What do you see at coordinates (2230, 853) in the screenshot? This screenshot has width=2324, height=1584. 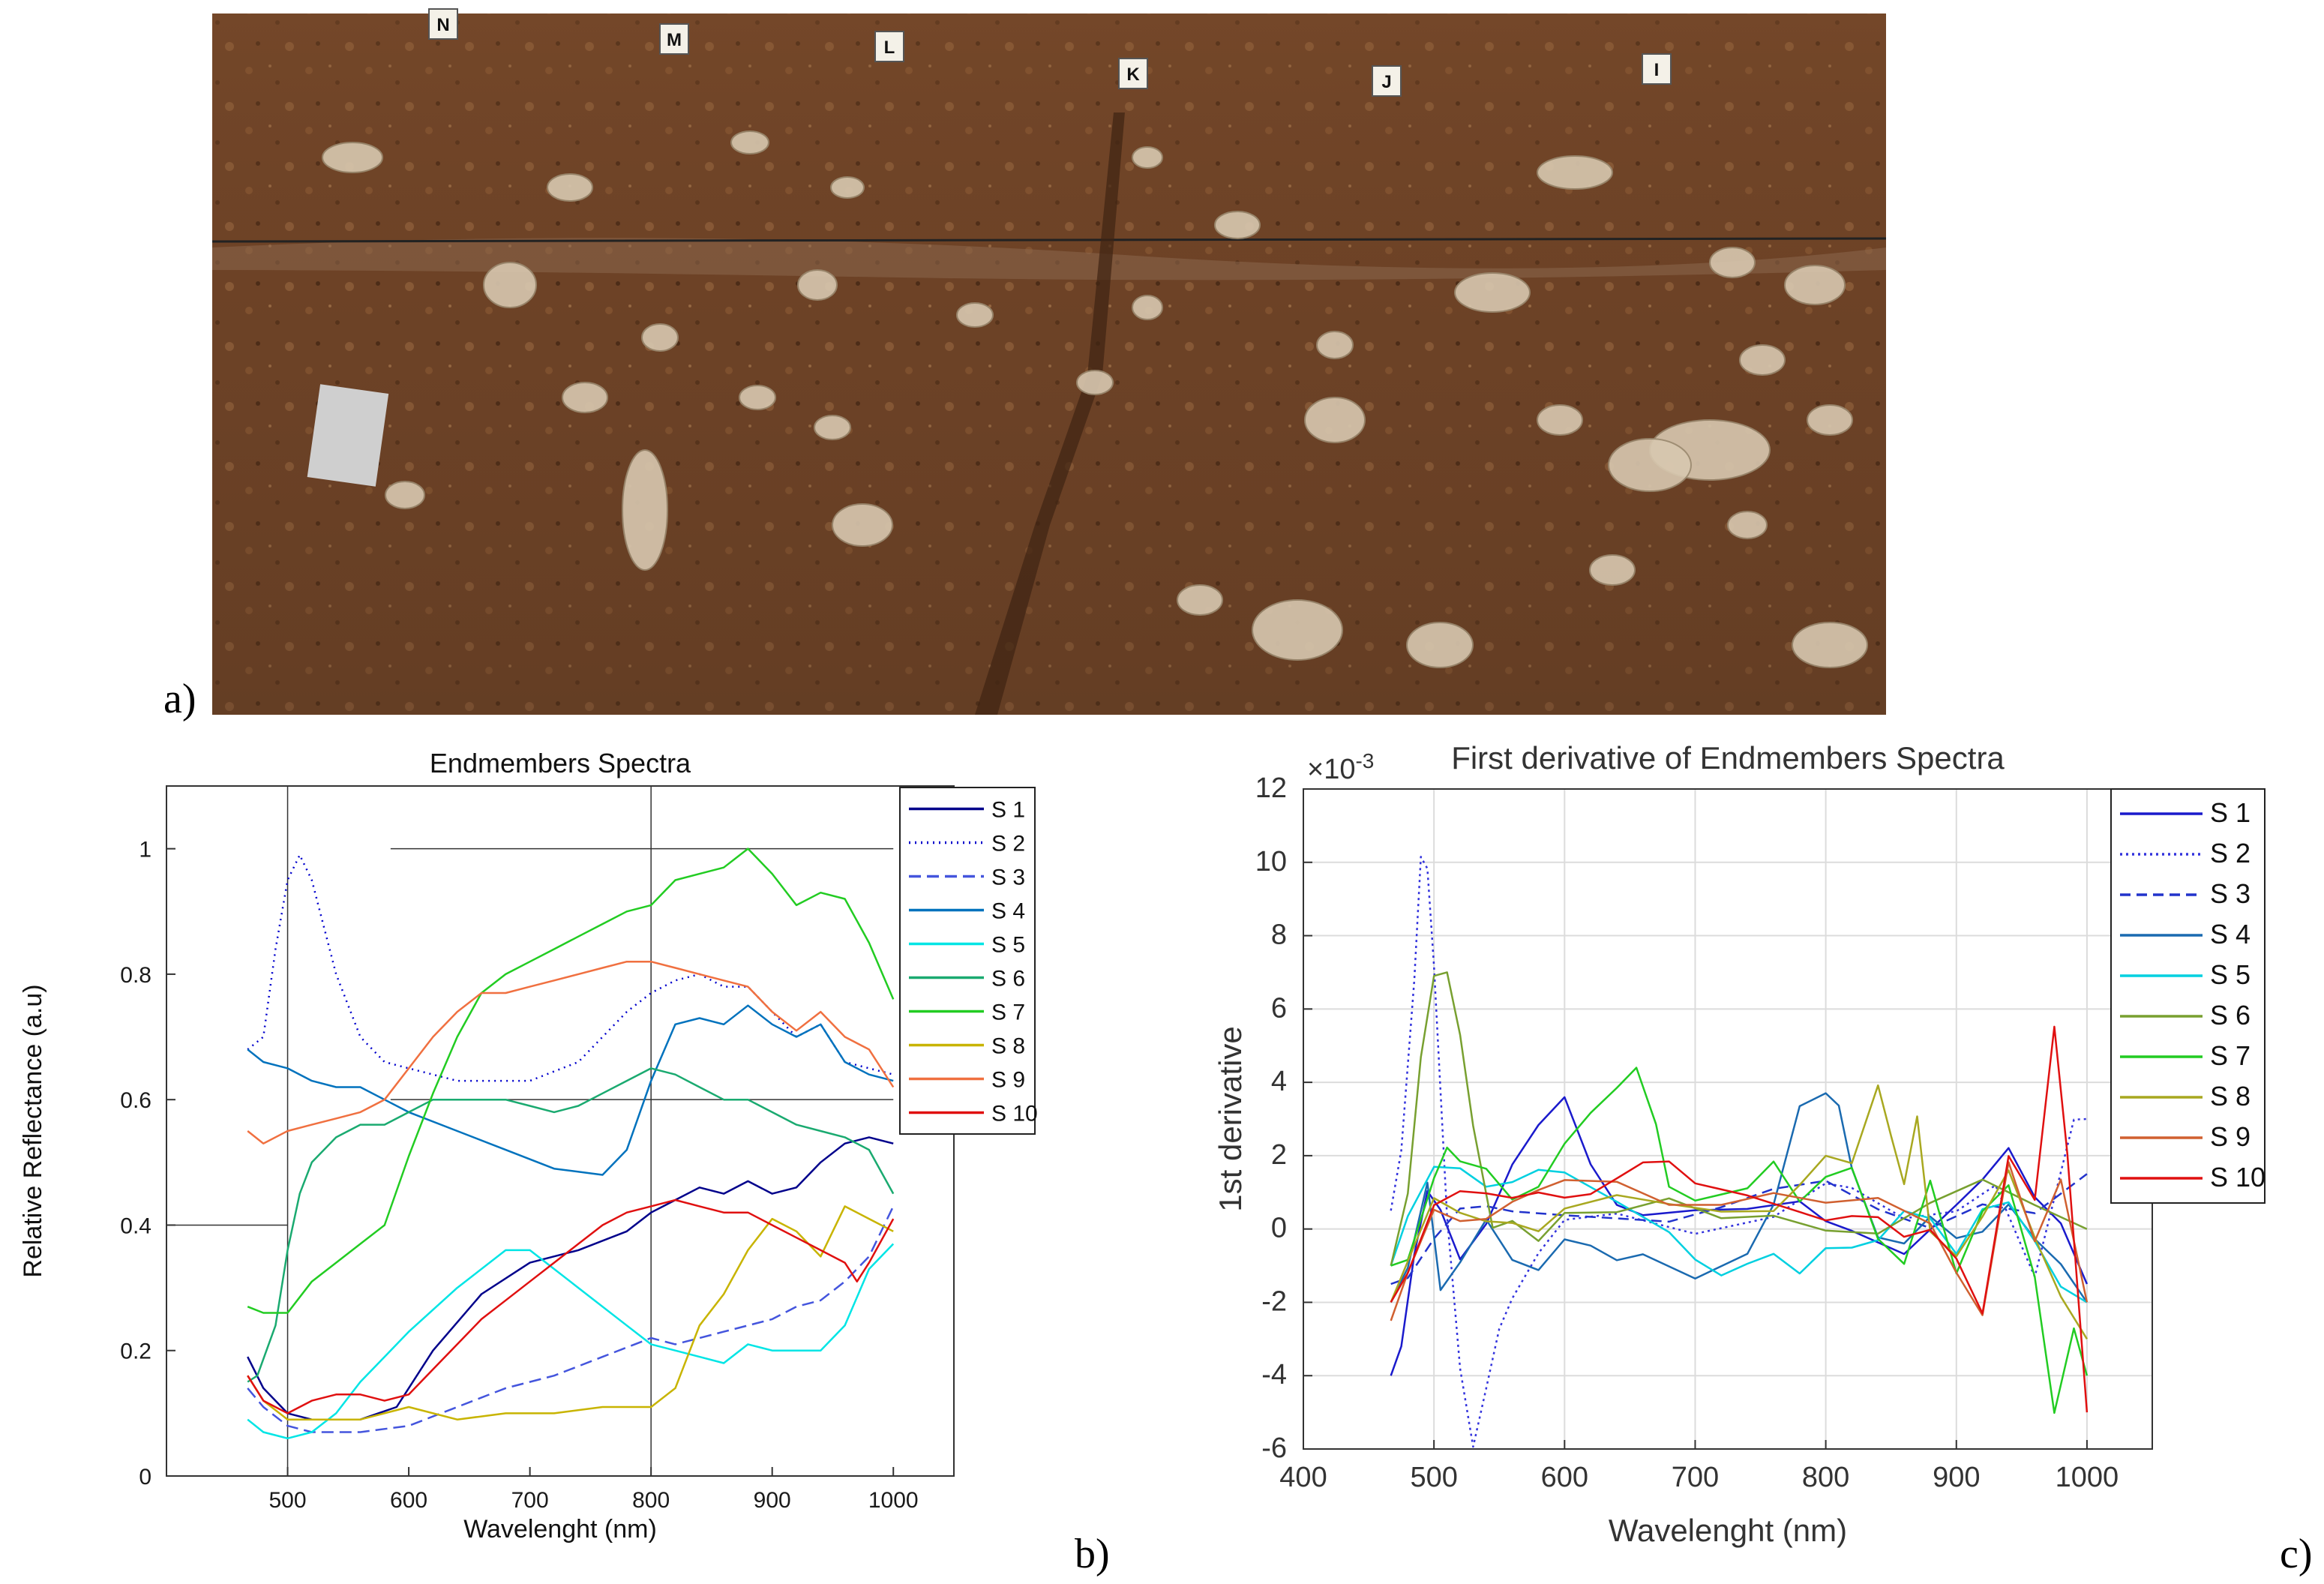 I see `c-legend-label-2: S 2` at bounding box center [2230, 853].